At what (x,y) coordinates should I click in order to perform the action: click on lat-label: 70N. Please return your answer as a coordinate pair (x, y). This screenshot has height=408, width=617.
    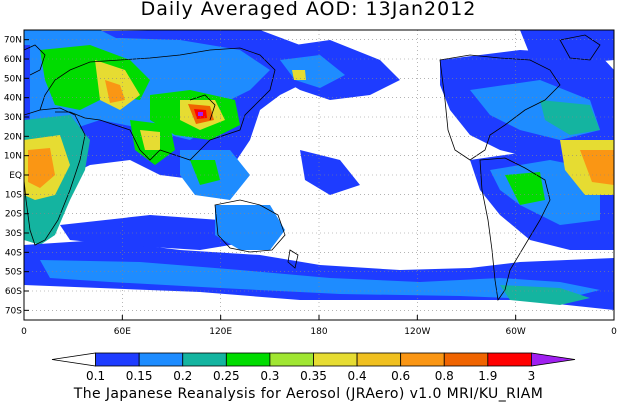
    Looking at the image, I should click on (13, 41).